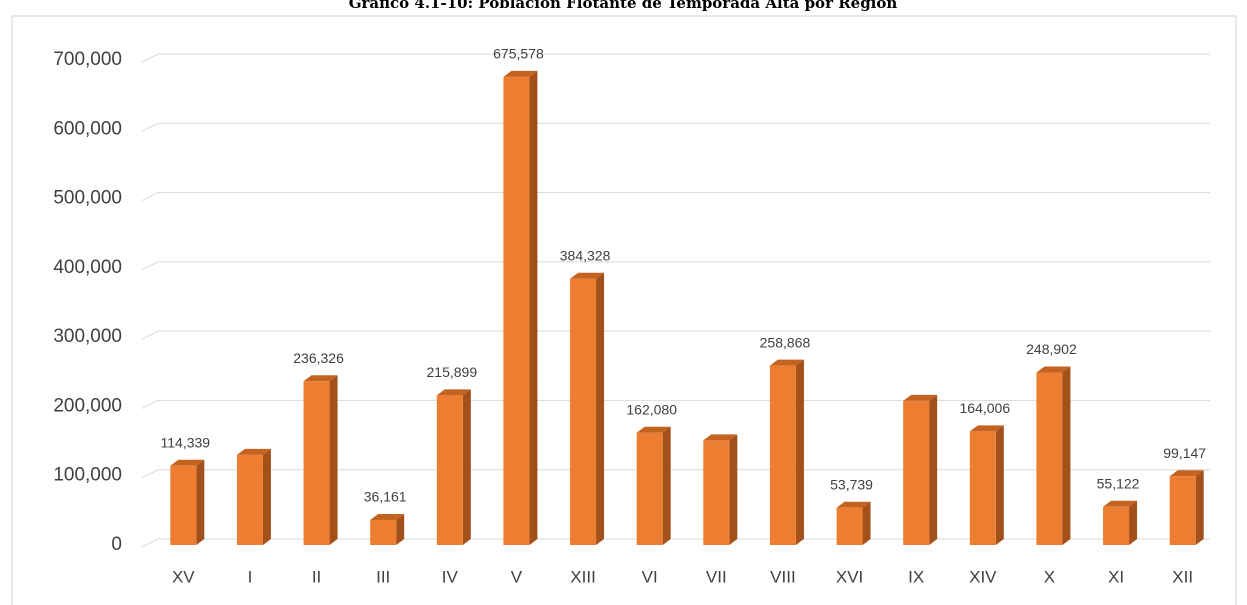  What do you see at coordinates (385, 497) in the screenshot?
I see `value-label: 36,161` at bounding box center [385, 497].